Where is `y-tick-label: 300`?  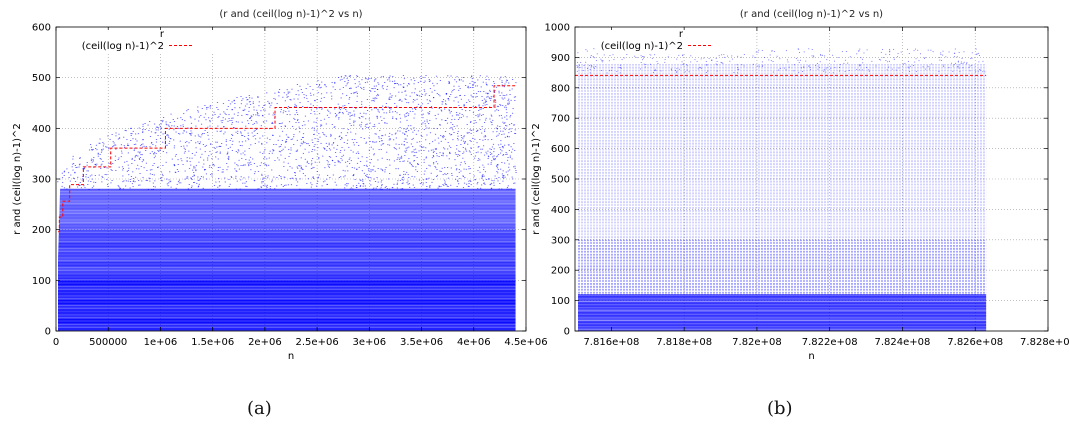 y-tick-label: 300 is located at coordinates (41, 180).